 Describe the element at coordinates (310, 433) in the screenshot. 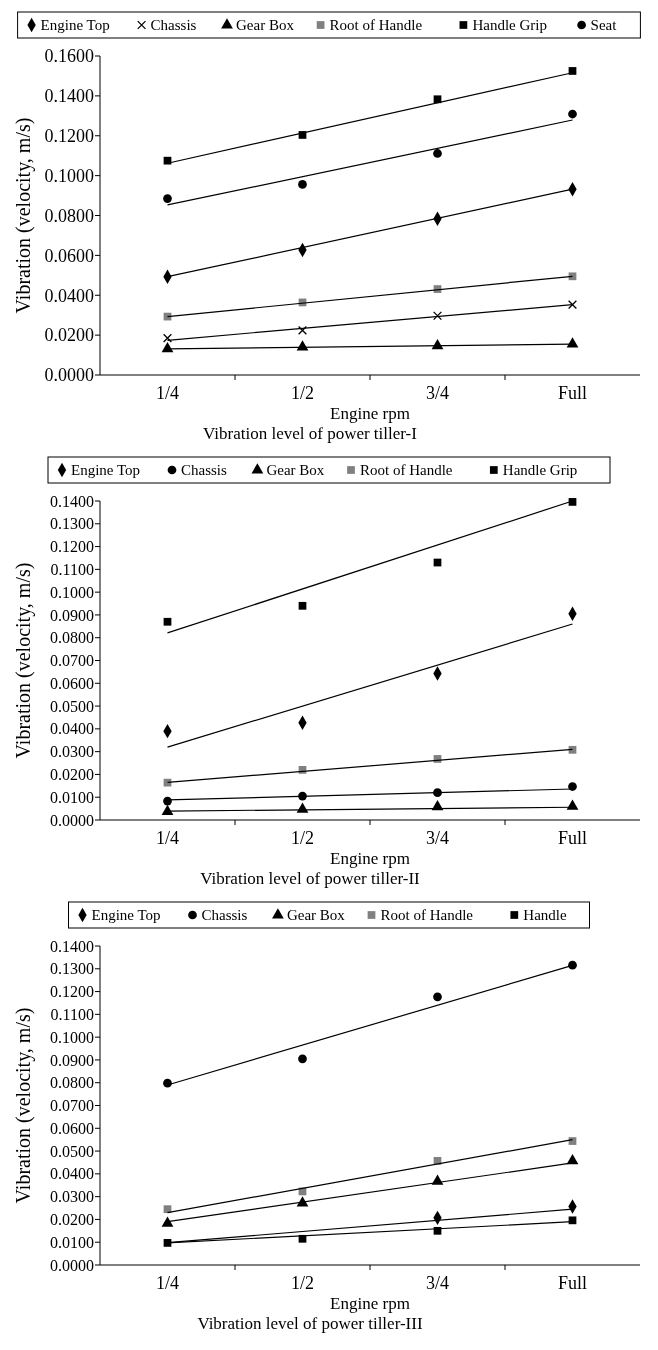

I see `text: Vibration level of power tiller-I` at that location.